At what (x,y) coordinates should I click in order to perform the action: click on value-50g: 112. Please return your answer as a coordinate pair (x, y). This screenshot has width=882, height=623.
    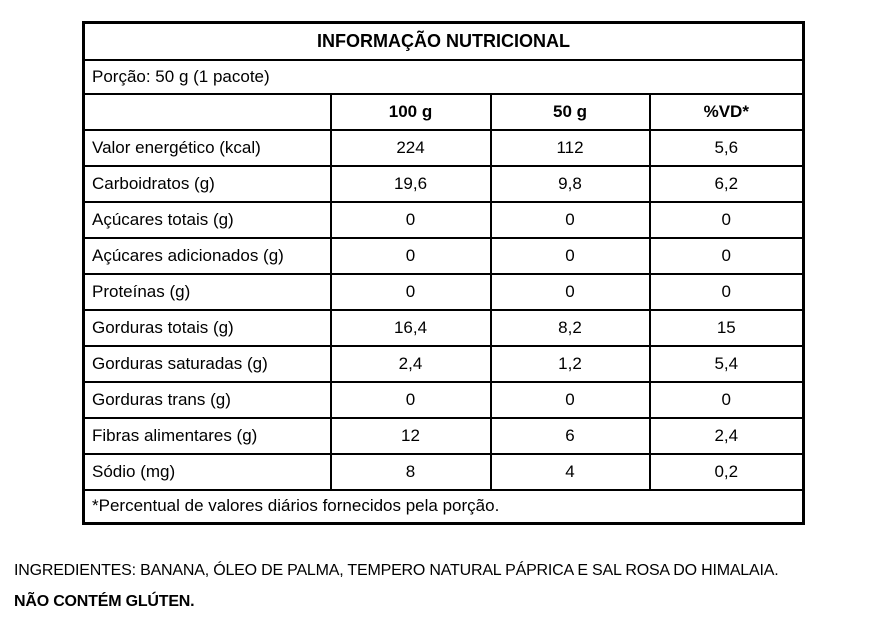
    Looking at the image, I should click on (570, 147).